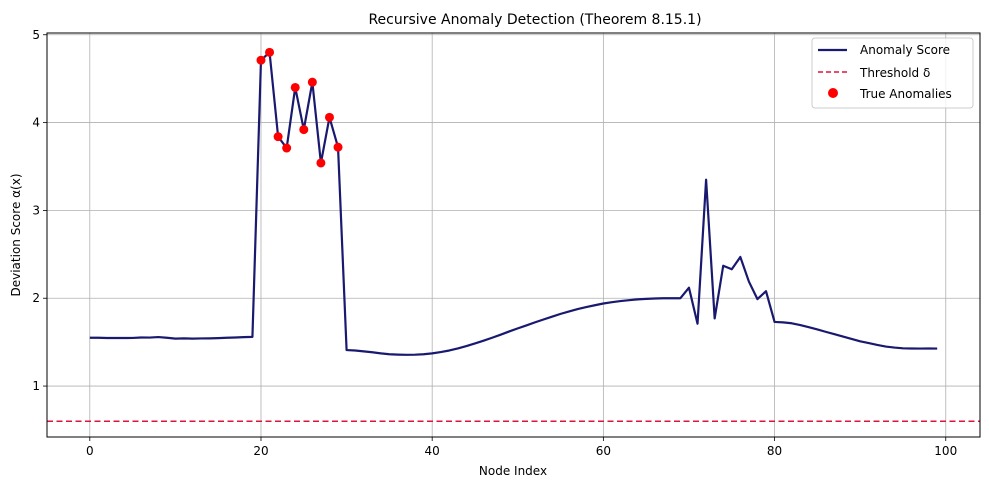 The height and width of the screenshot is (490, 989). I want to click on y-tick-label: 2, so click(36, 298).